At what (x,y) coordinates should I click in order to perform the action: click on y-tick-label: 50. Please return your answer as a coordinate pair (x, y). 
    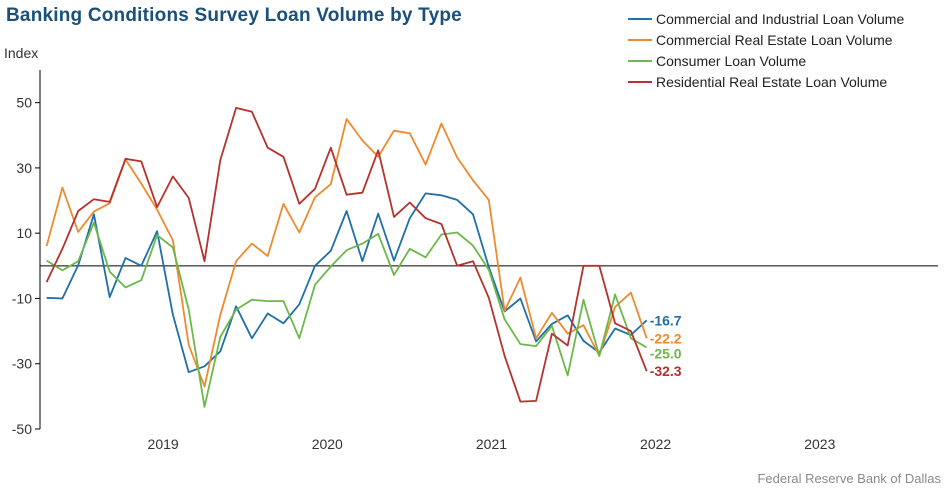
    Looking at the image, I should click on (24, 103).